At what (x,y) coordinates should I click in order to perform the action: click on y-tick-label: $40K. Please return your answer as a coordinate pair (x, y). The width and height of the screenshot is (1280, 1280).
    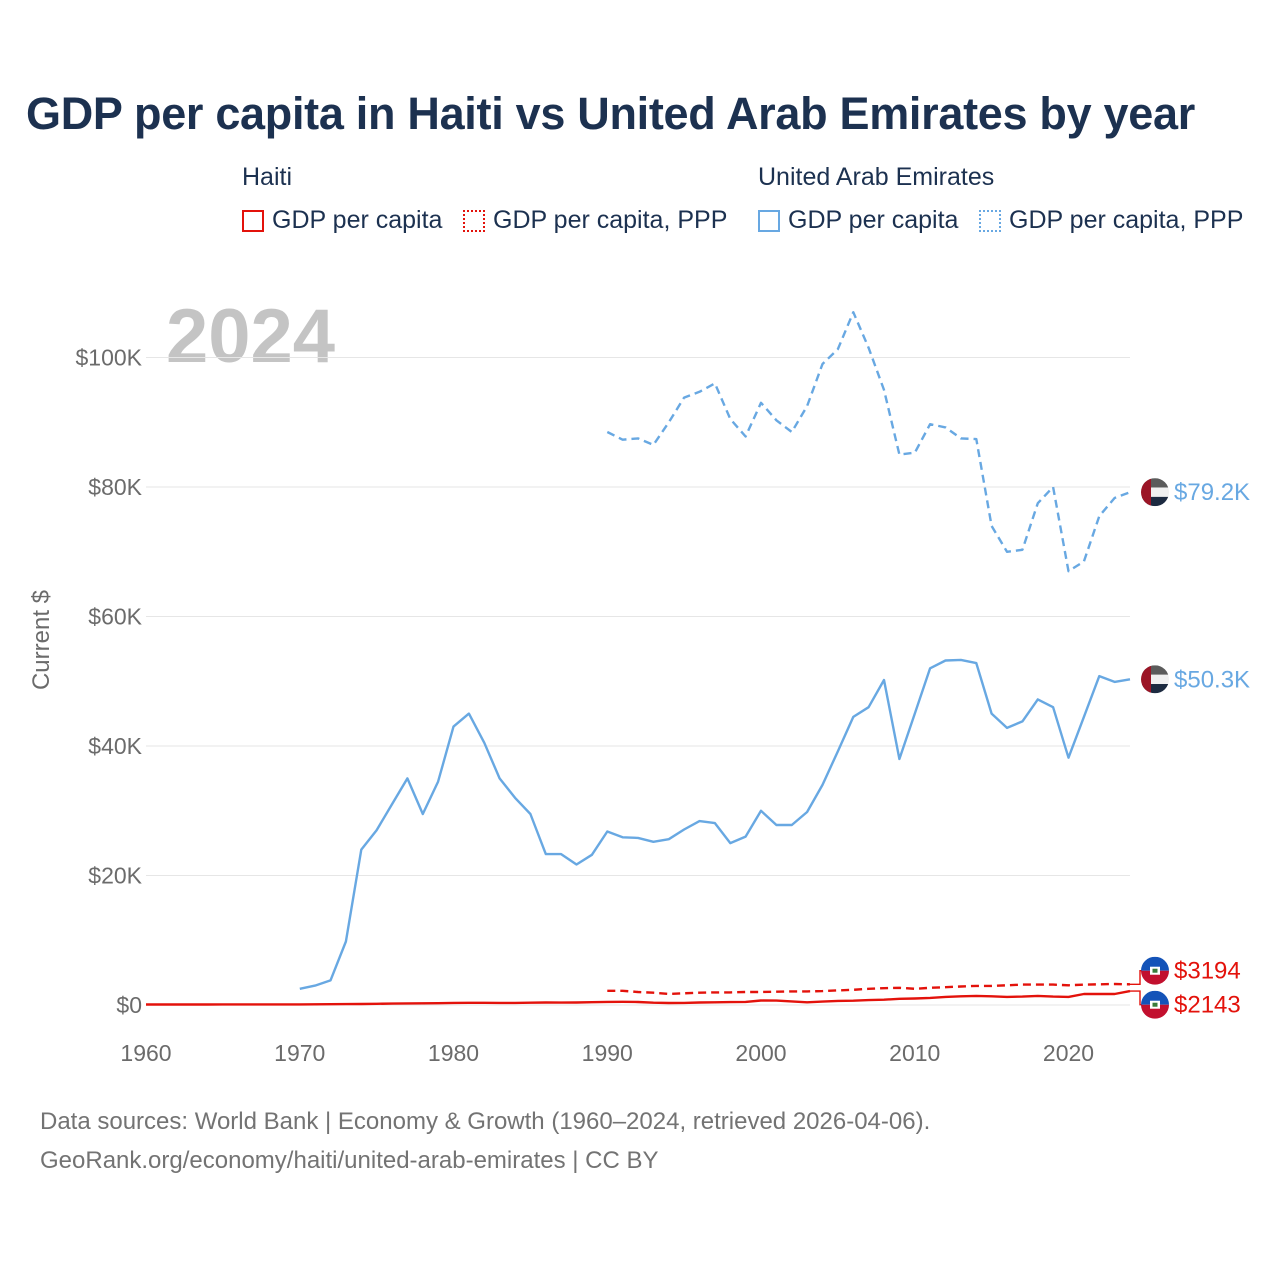
    Looking at the image, I should click on (115, 746).